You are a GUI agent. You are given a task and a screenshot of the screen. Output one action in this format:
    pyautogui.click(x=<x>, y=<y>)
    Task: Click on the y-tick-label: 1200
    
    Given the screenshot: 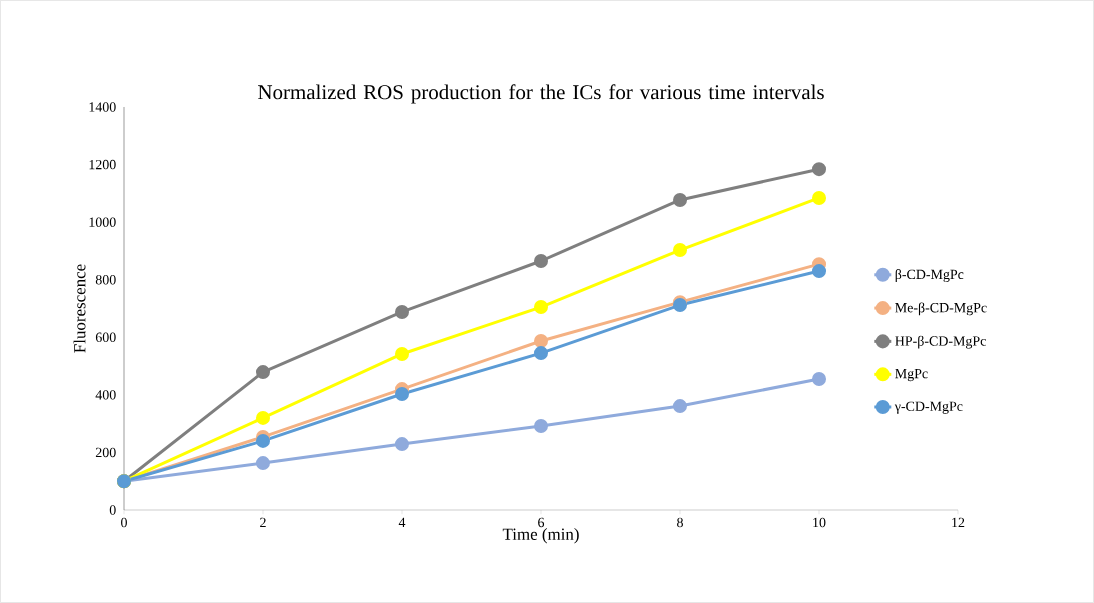 What is the action you would take?
    pyautogui.click(x=102, y=164)
    